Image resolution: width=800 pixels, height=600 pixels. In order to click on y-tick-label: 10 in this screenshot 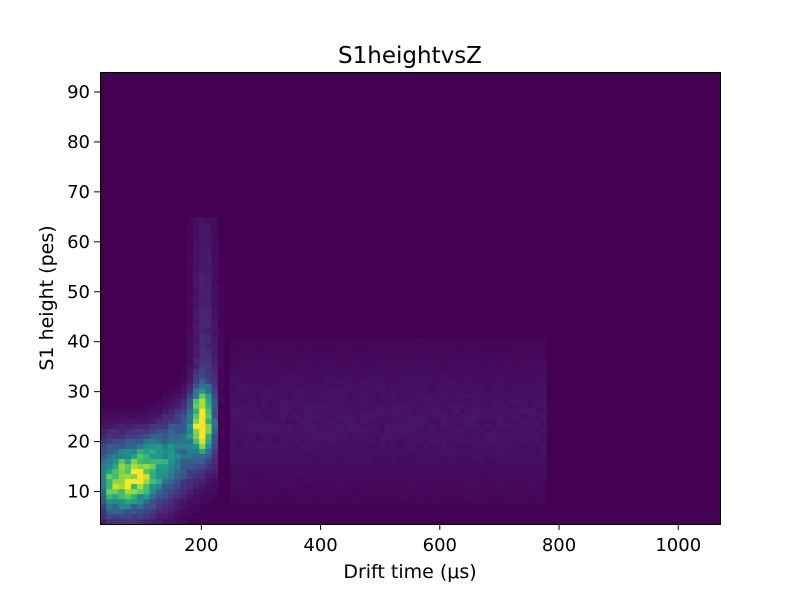, I will do `click(78, 492)`.